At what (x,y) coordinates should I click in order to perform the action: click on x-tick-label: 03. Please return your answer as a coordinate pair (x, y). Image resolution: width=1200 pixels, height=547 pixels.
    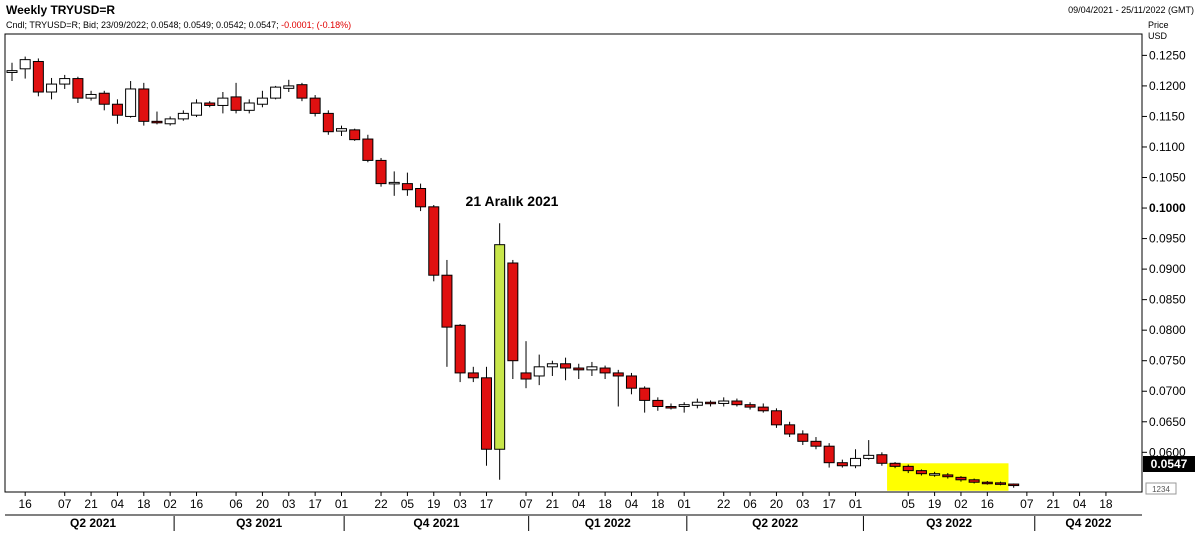
    Looking at the image, I should click on (803, 504).